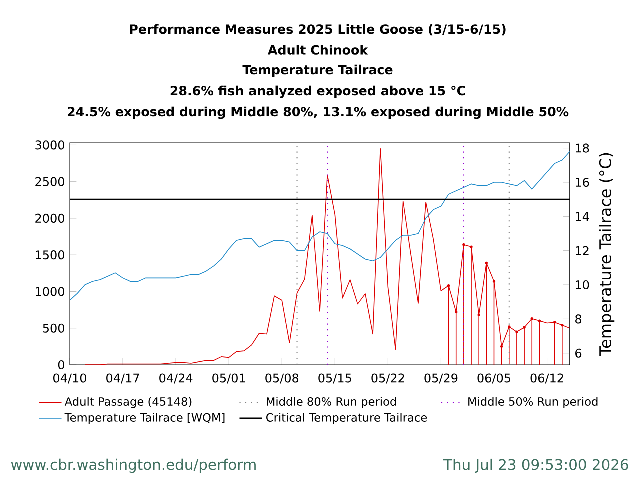 The height and width of the screenshot is (480, 640). What do you see at coordinates (133, 466) in the screenshot?
I see `text: www.cbr.washington.edu/perform` at bounding box center [133, 466].